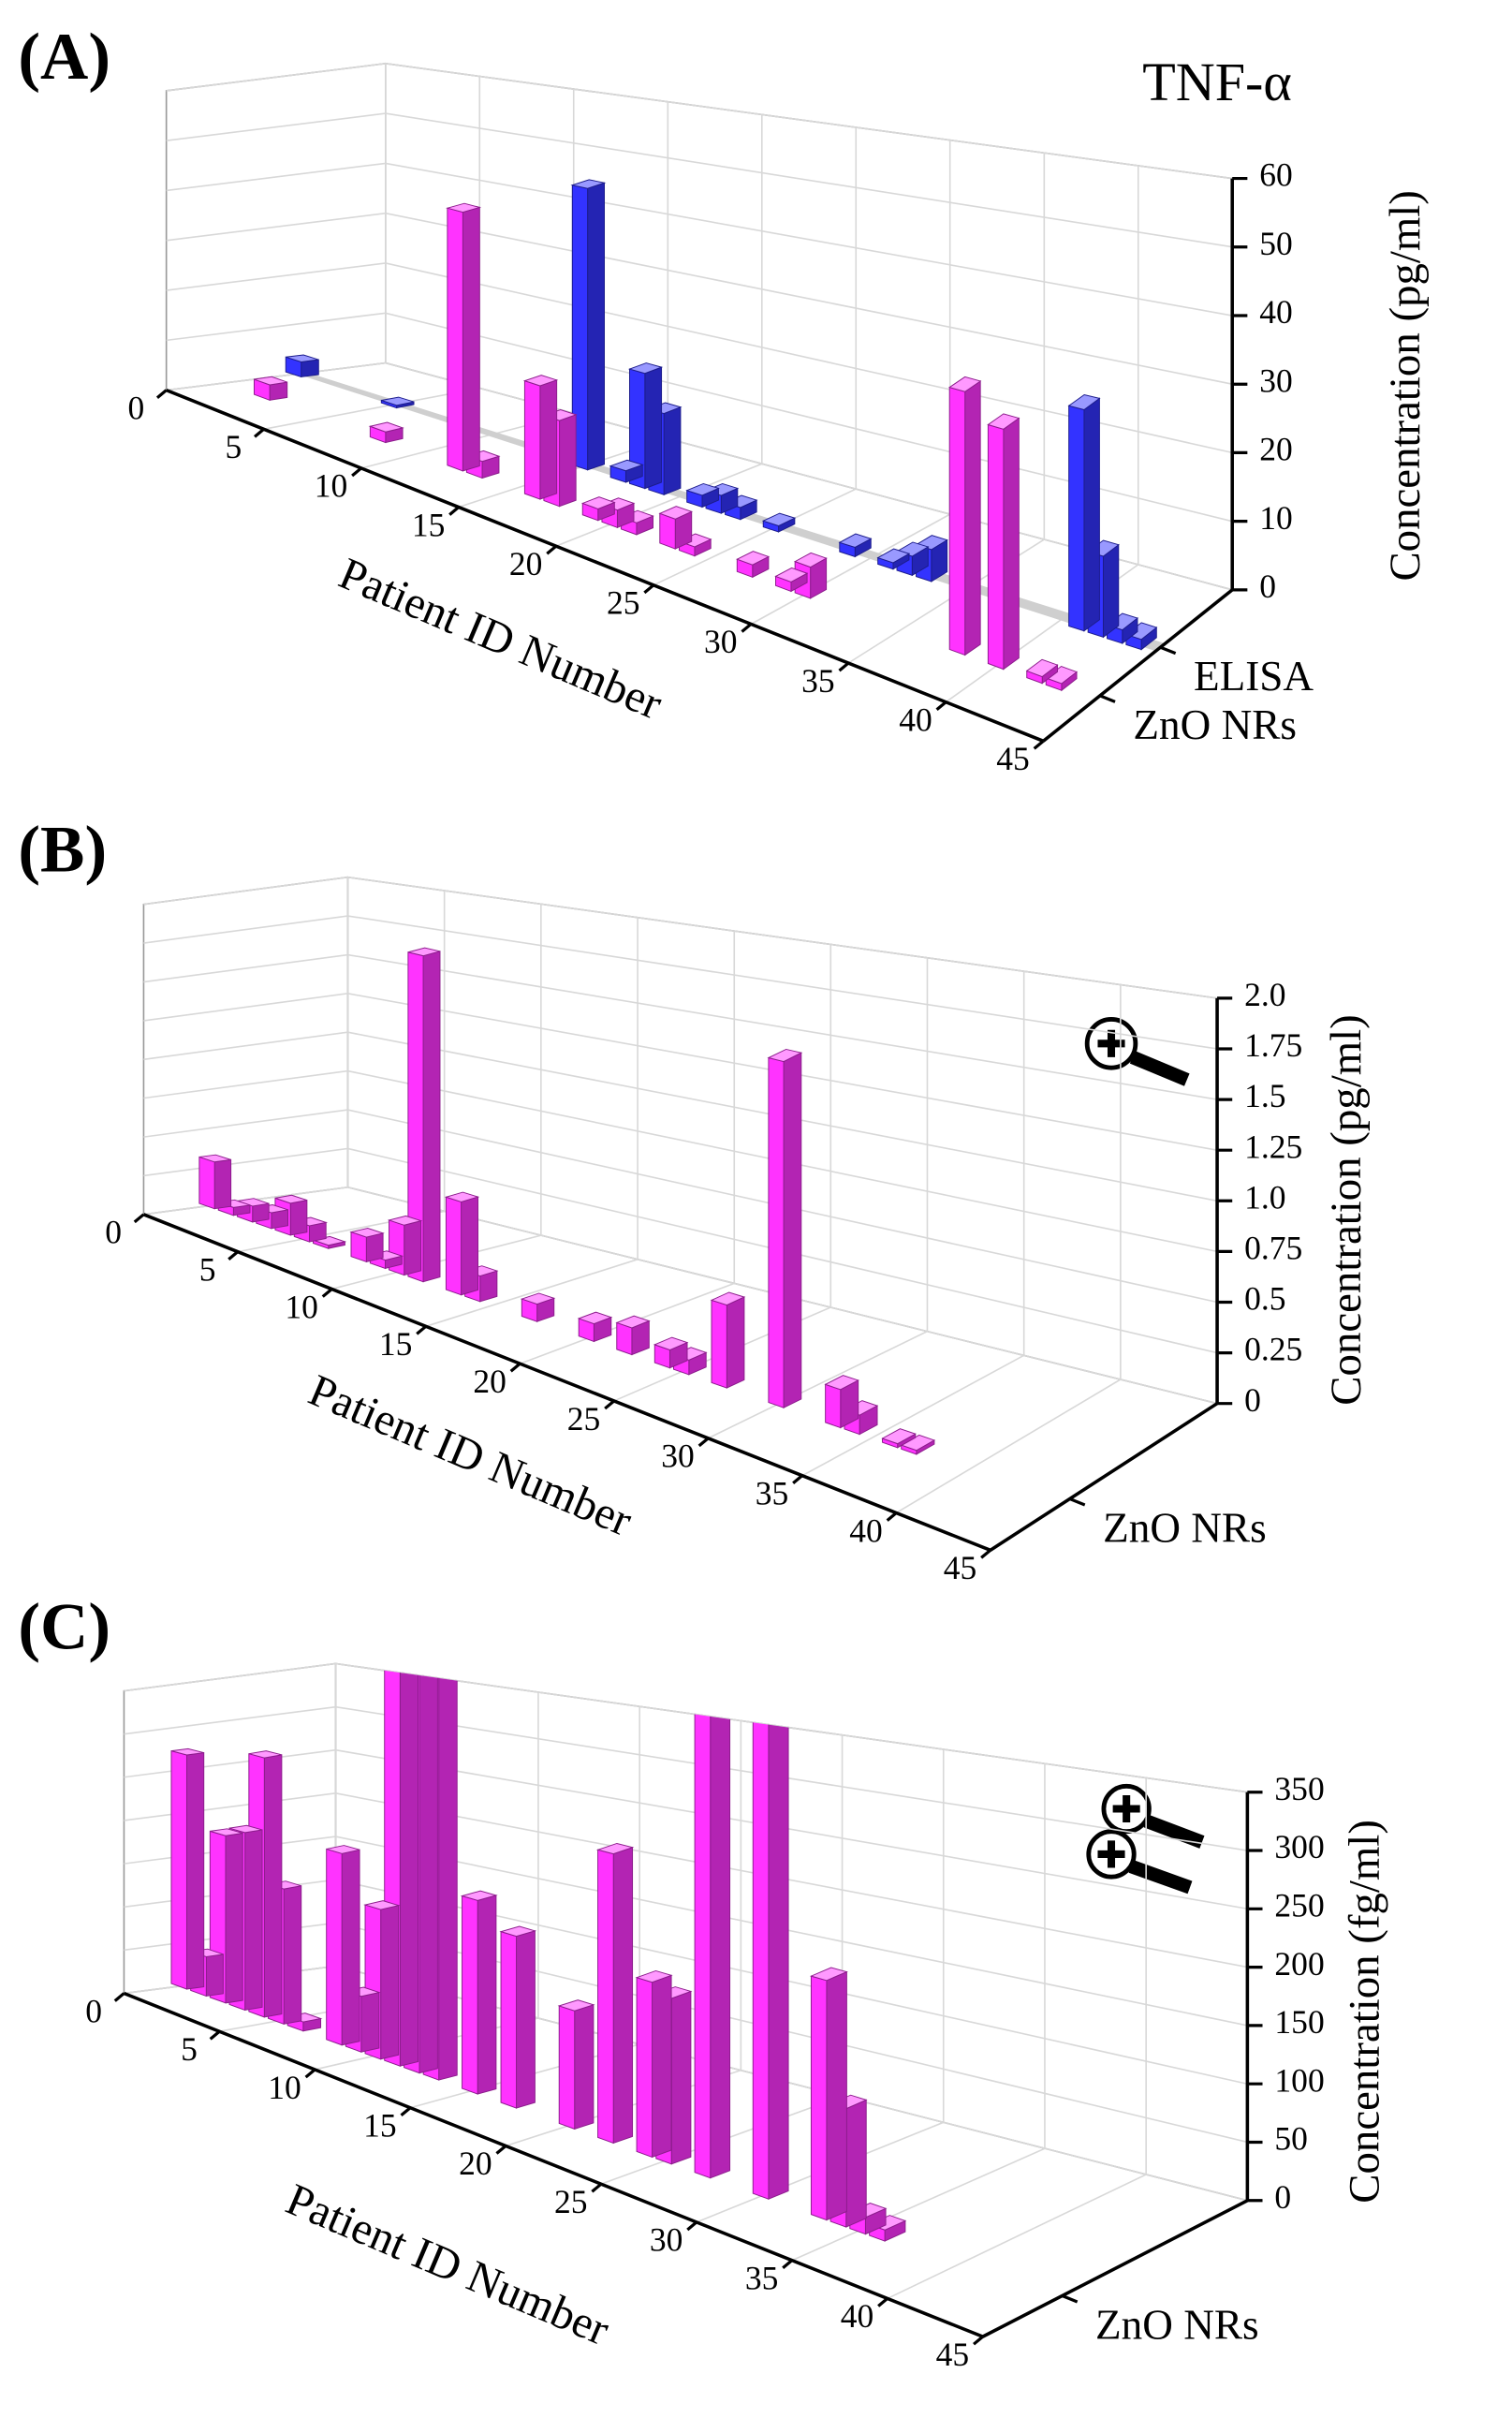  Describe the element at coordinates (234, 446) in the screenshot. I see `x-tick-label: 5` at that location.